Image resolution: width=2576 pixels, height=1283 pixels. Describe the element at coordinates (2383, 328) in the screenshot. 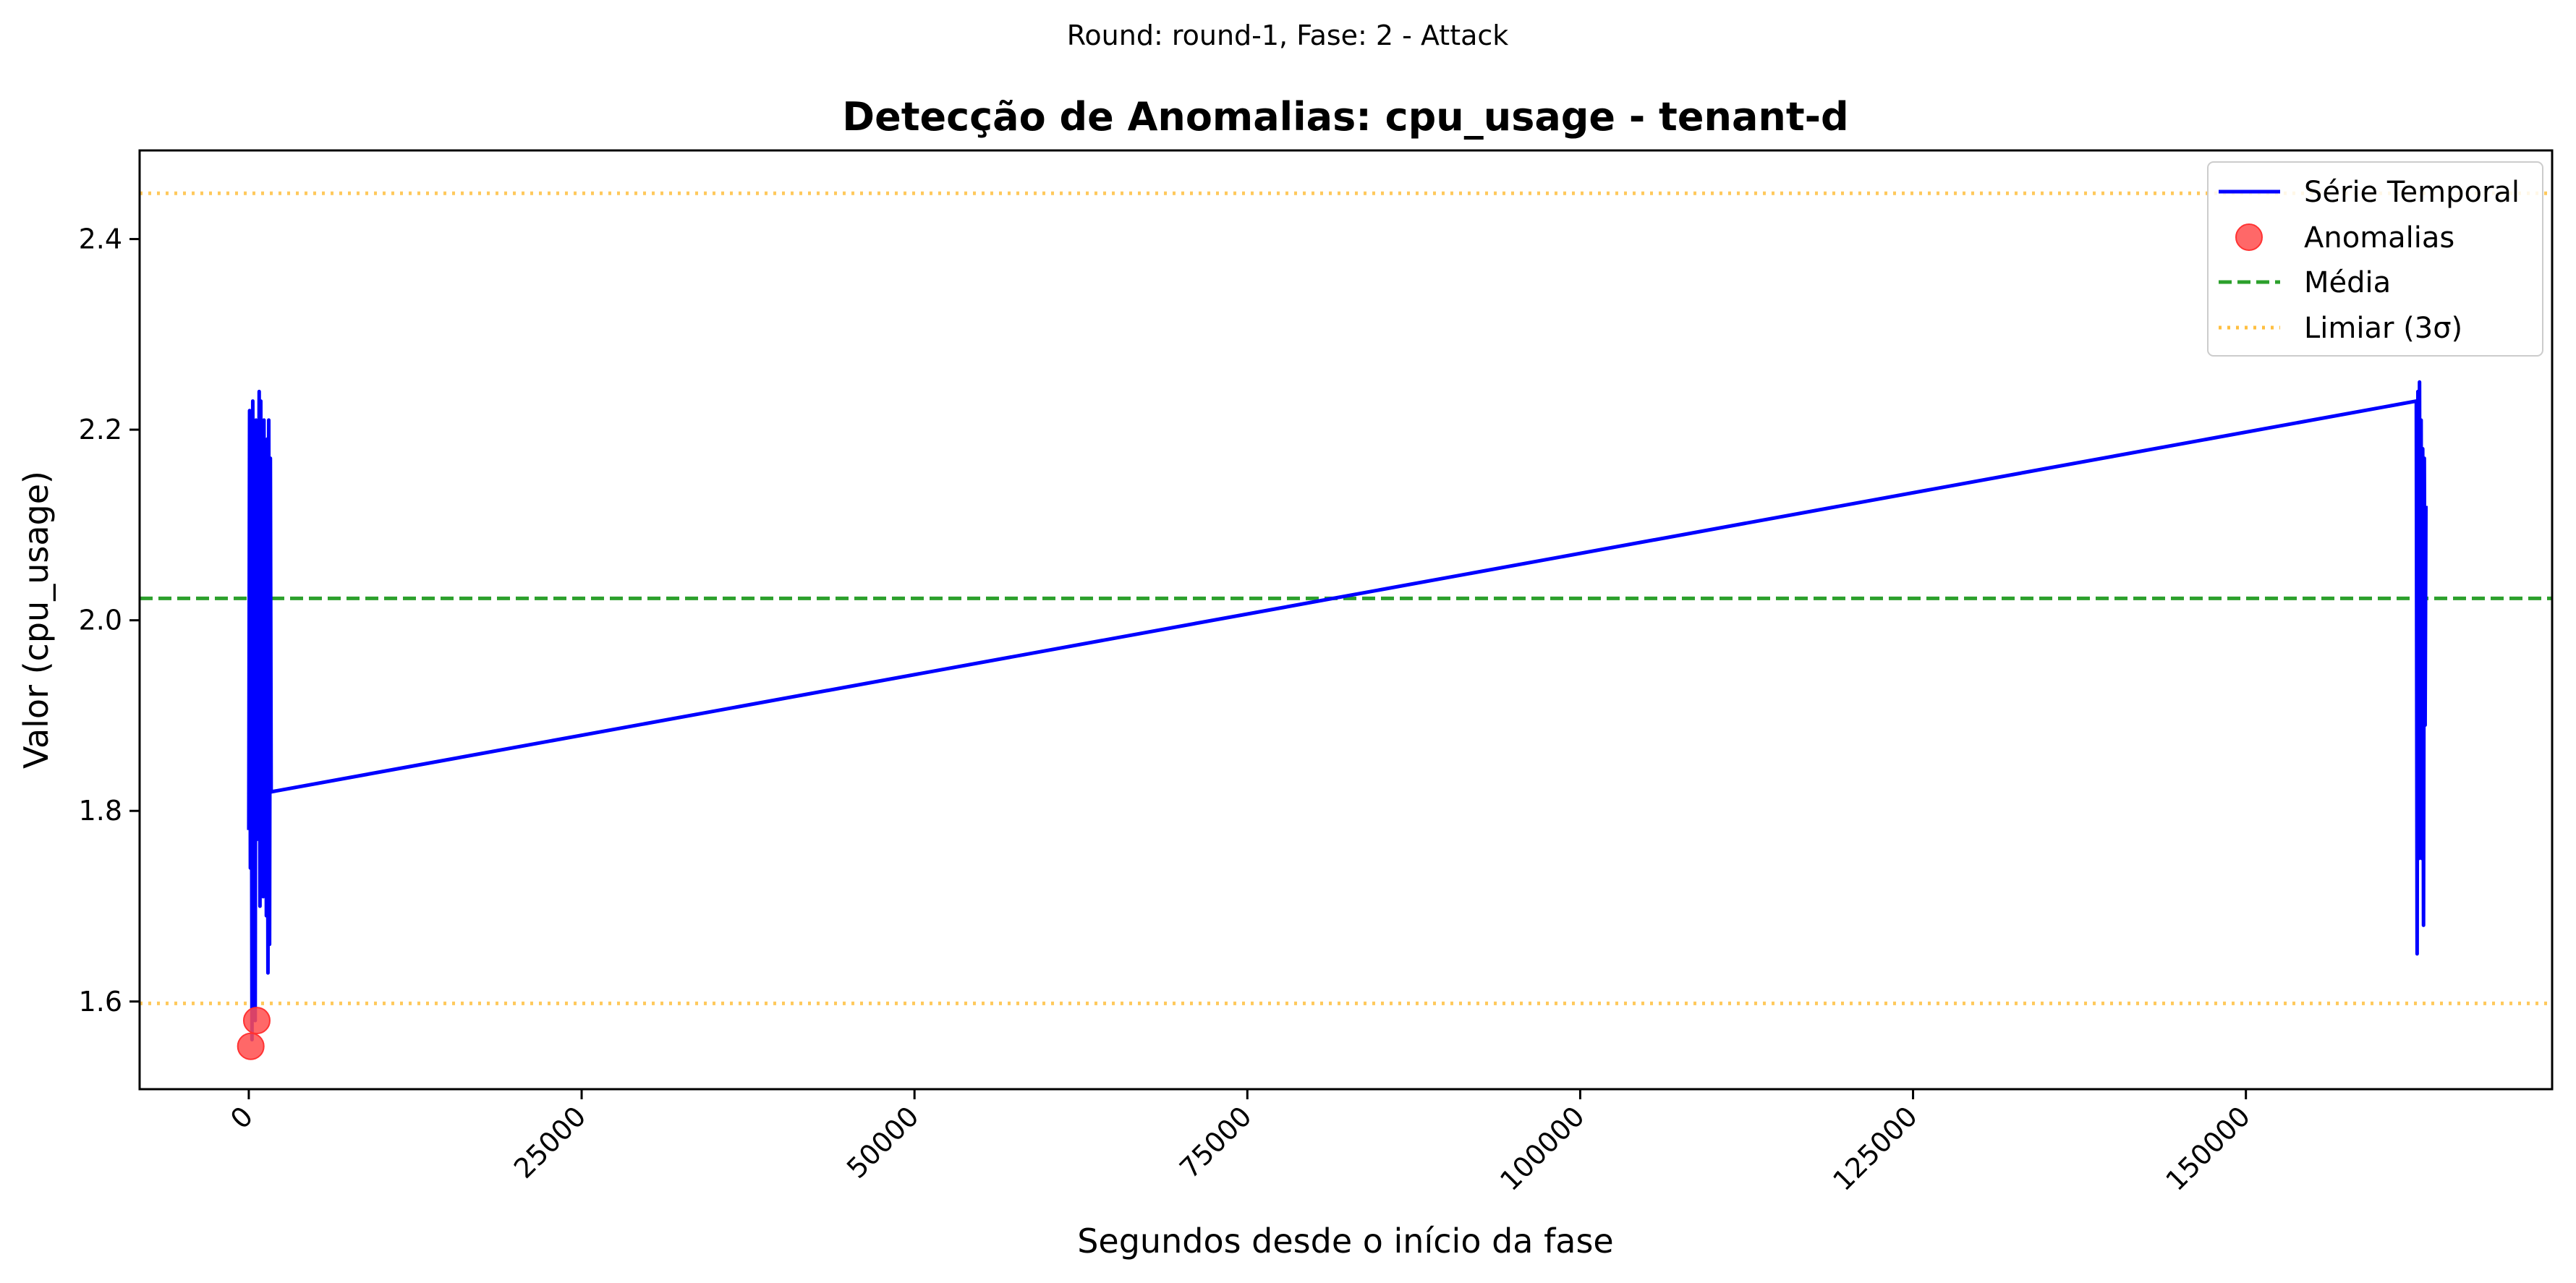

I see `legend-threshold-label: Limiar (3σ)` at that location.